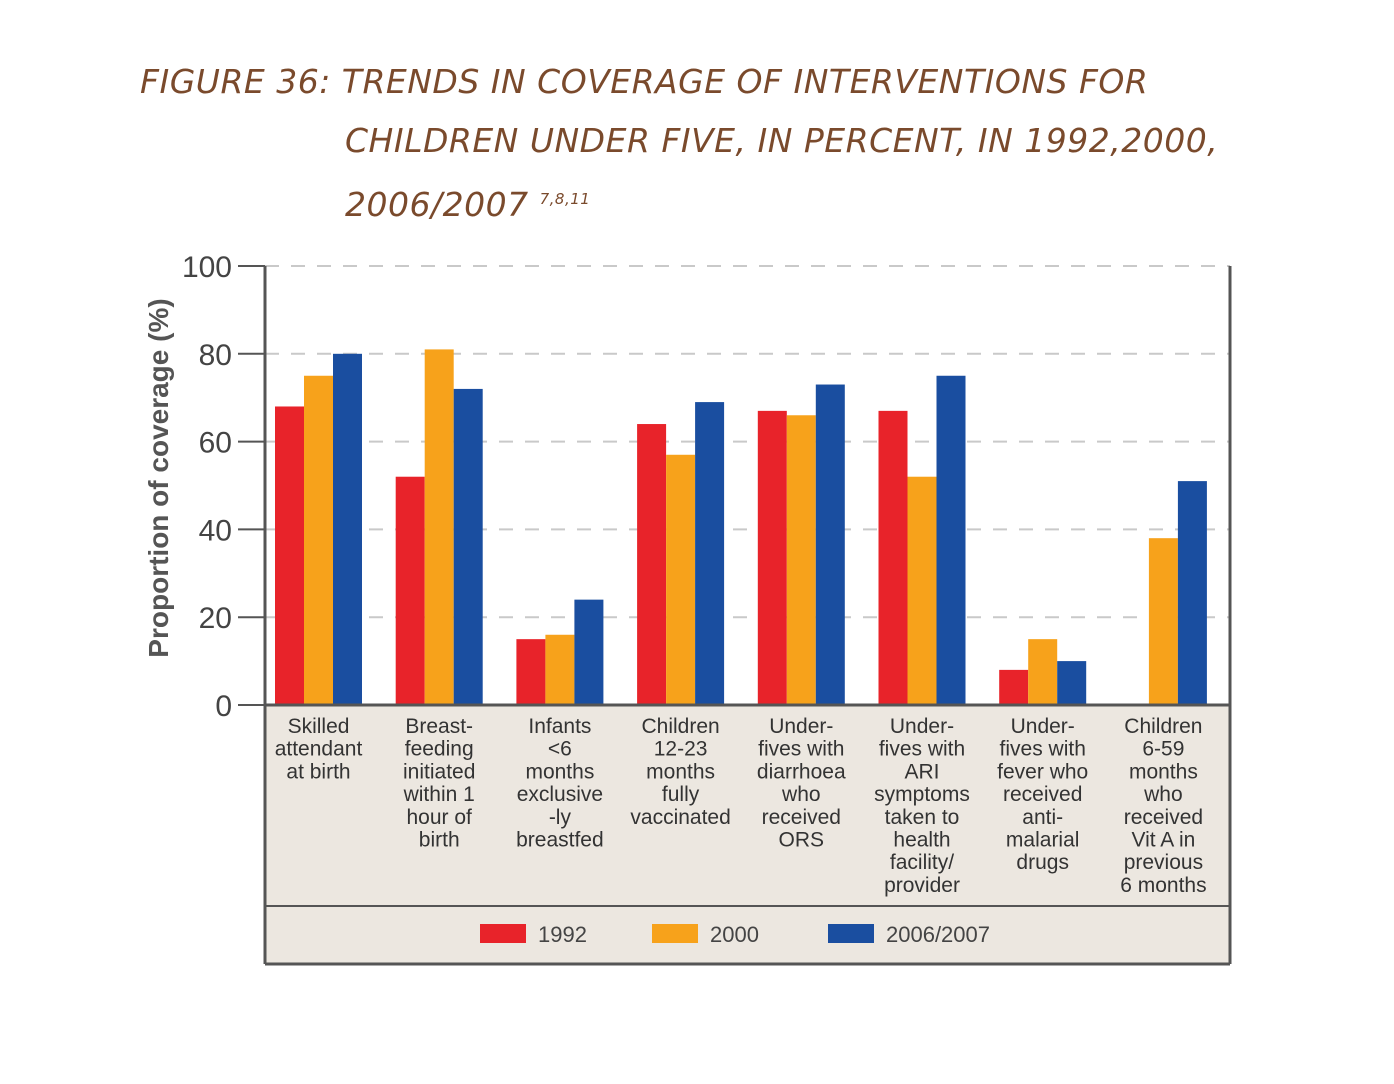 The width and height of the screenshot is (1394, 1084). I want to click on legend-label: 2000, so click(734, 934).